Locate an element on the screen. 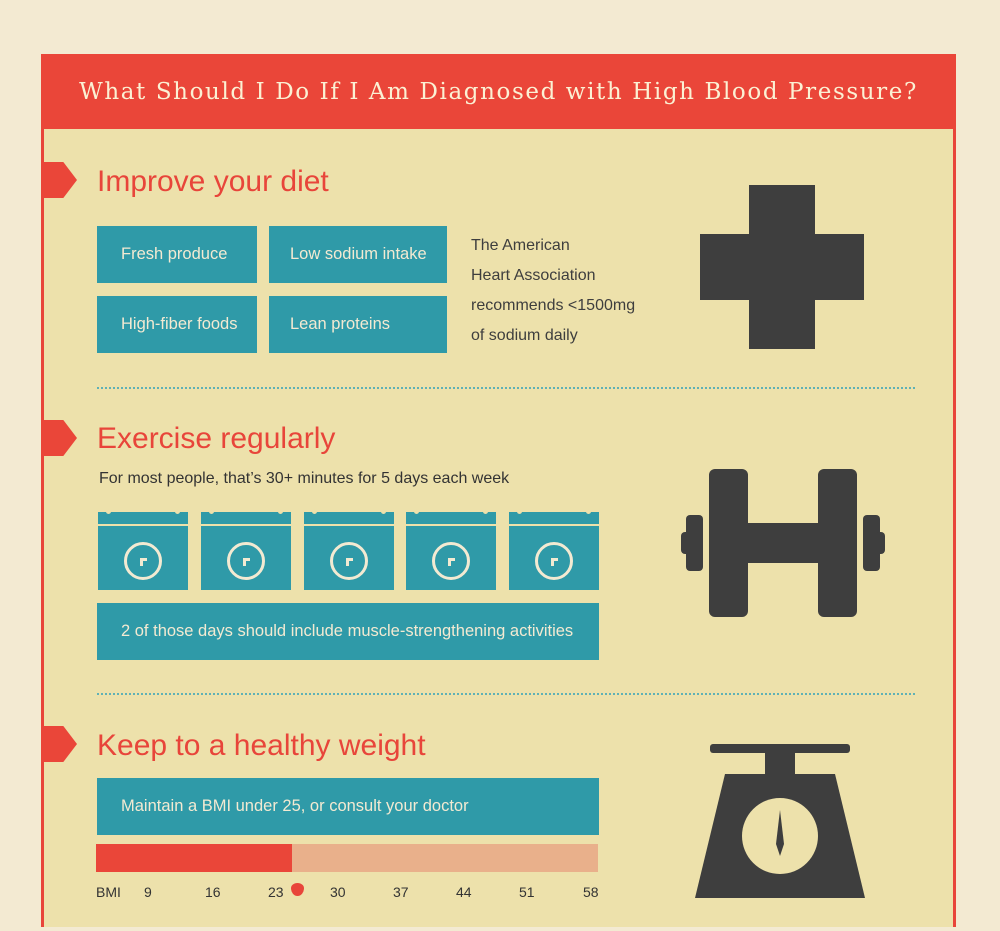 Image resolution: width=1000 pixels, height=931 pixels. medical-cross-icon is located at coordinates (782, 267).